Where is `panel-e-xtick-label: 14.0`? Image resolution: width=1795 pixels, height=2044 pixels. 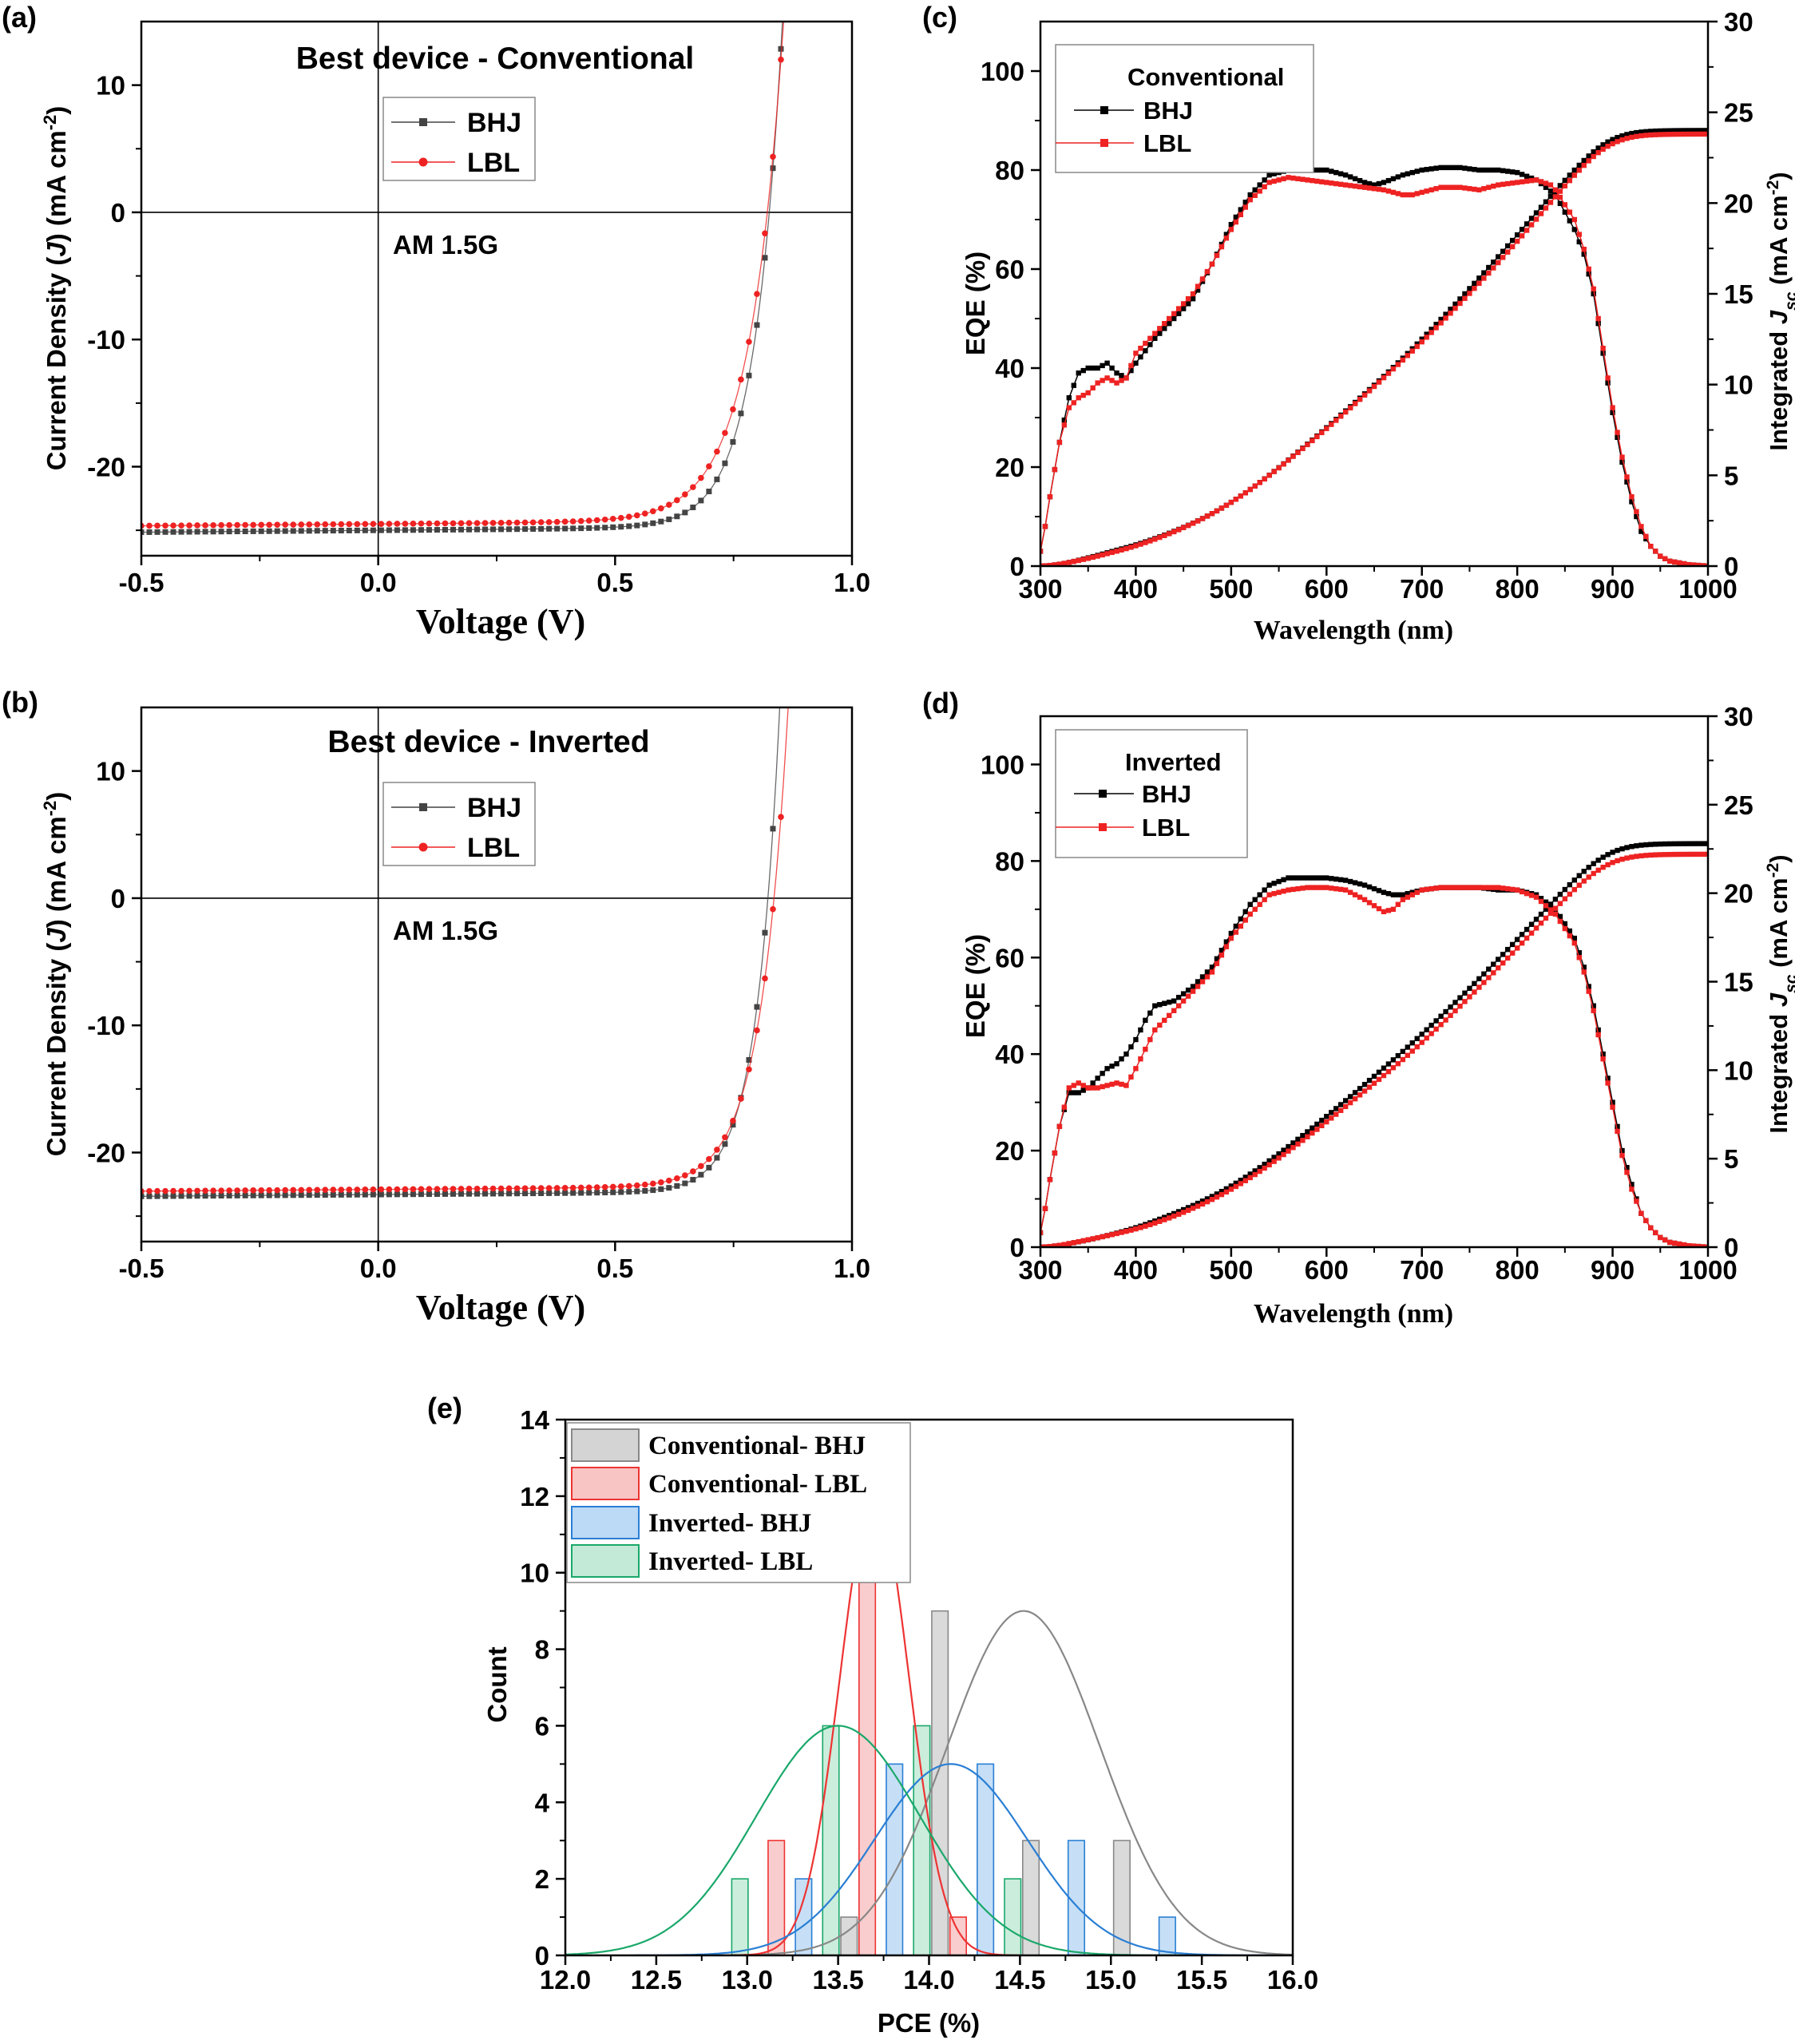 panel-e-xtick-label: 14.0 is located at coordinates (928, 1979).